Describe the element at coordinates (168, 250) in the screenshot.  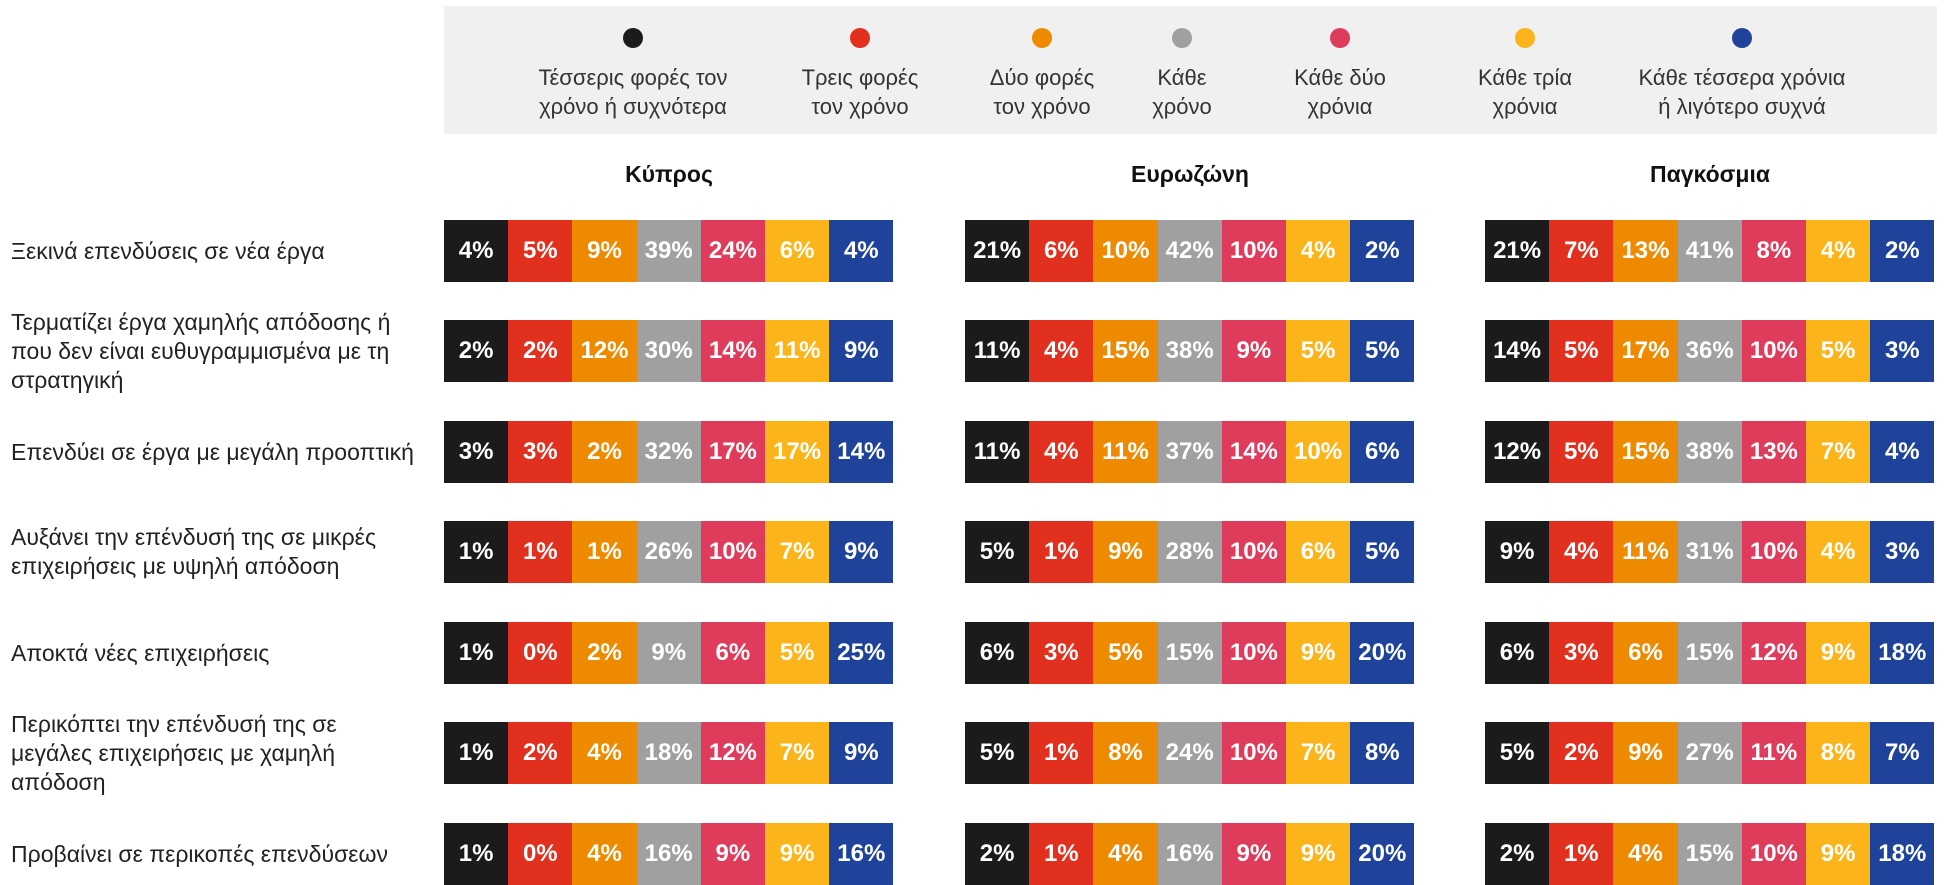
I see `row-label: Ξεκινά επενδύσεις σε νέα έργα` at that location.